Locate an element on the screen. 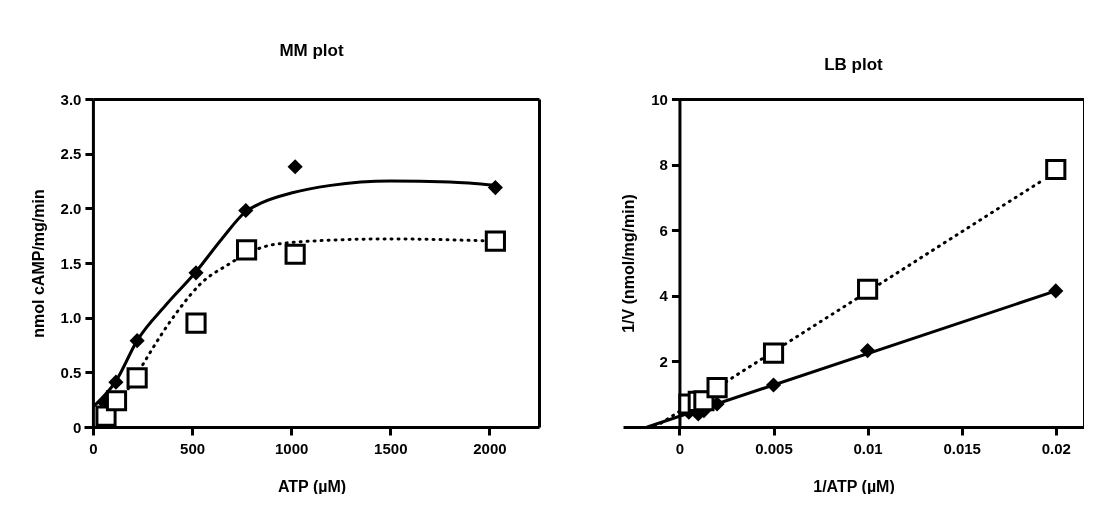 This screenshot has width=1102, height=506. y-tick-label: 1.0 is located at coordinates (71, 318).